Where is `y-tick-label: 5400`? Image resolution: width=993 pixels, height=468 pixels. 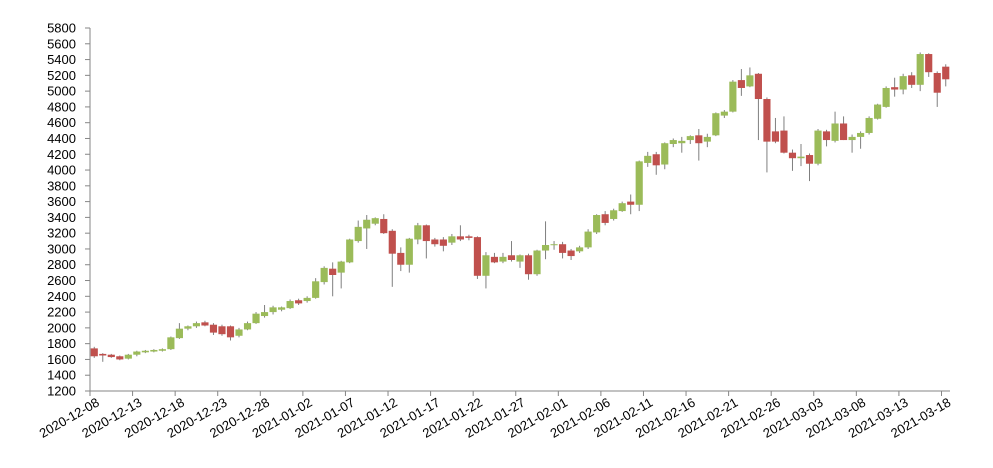 y-tick-label: 5400 is located at coordinates (61, 59).